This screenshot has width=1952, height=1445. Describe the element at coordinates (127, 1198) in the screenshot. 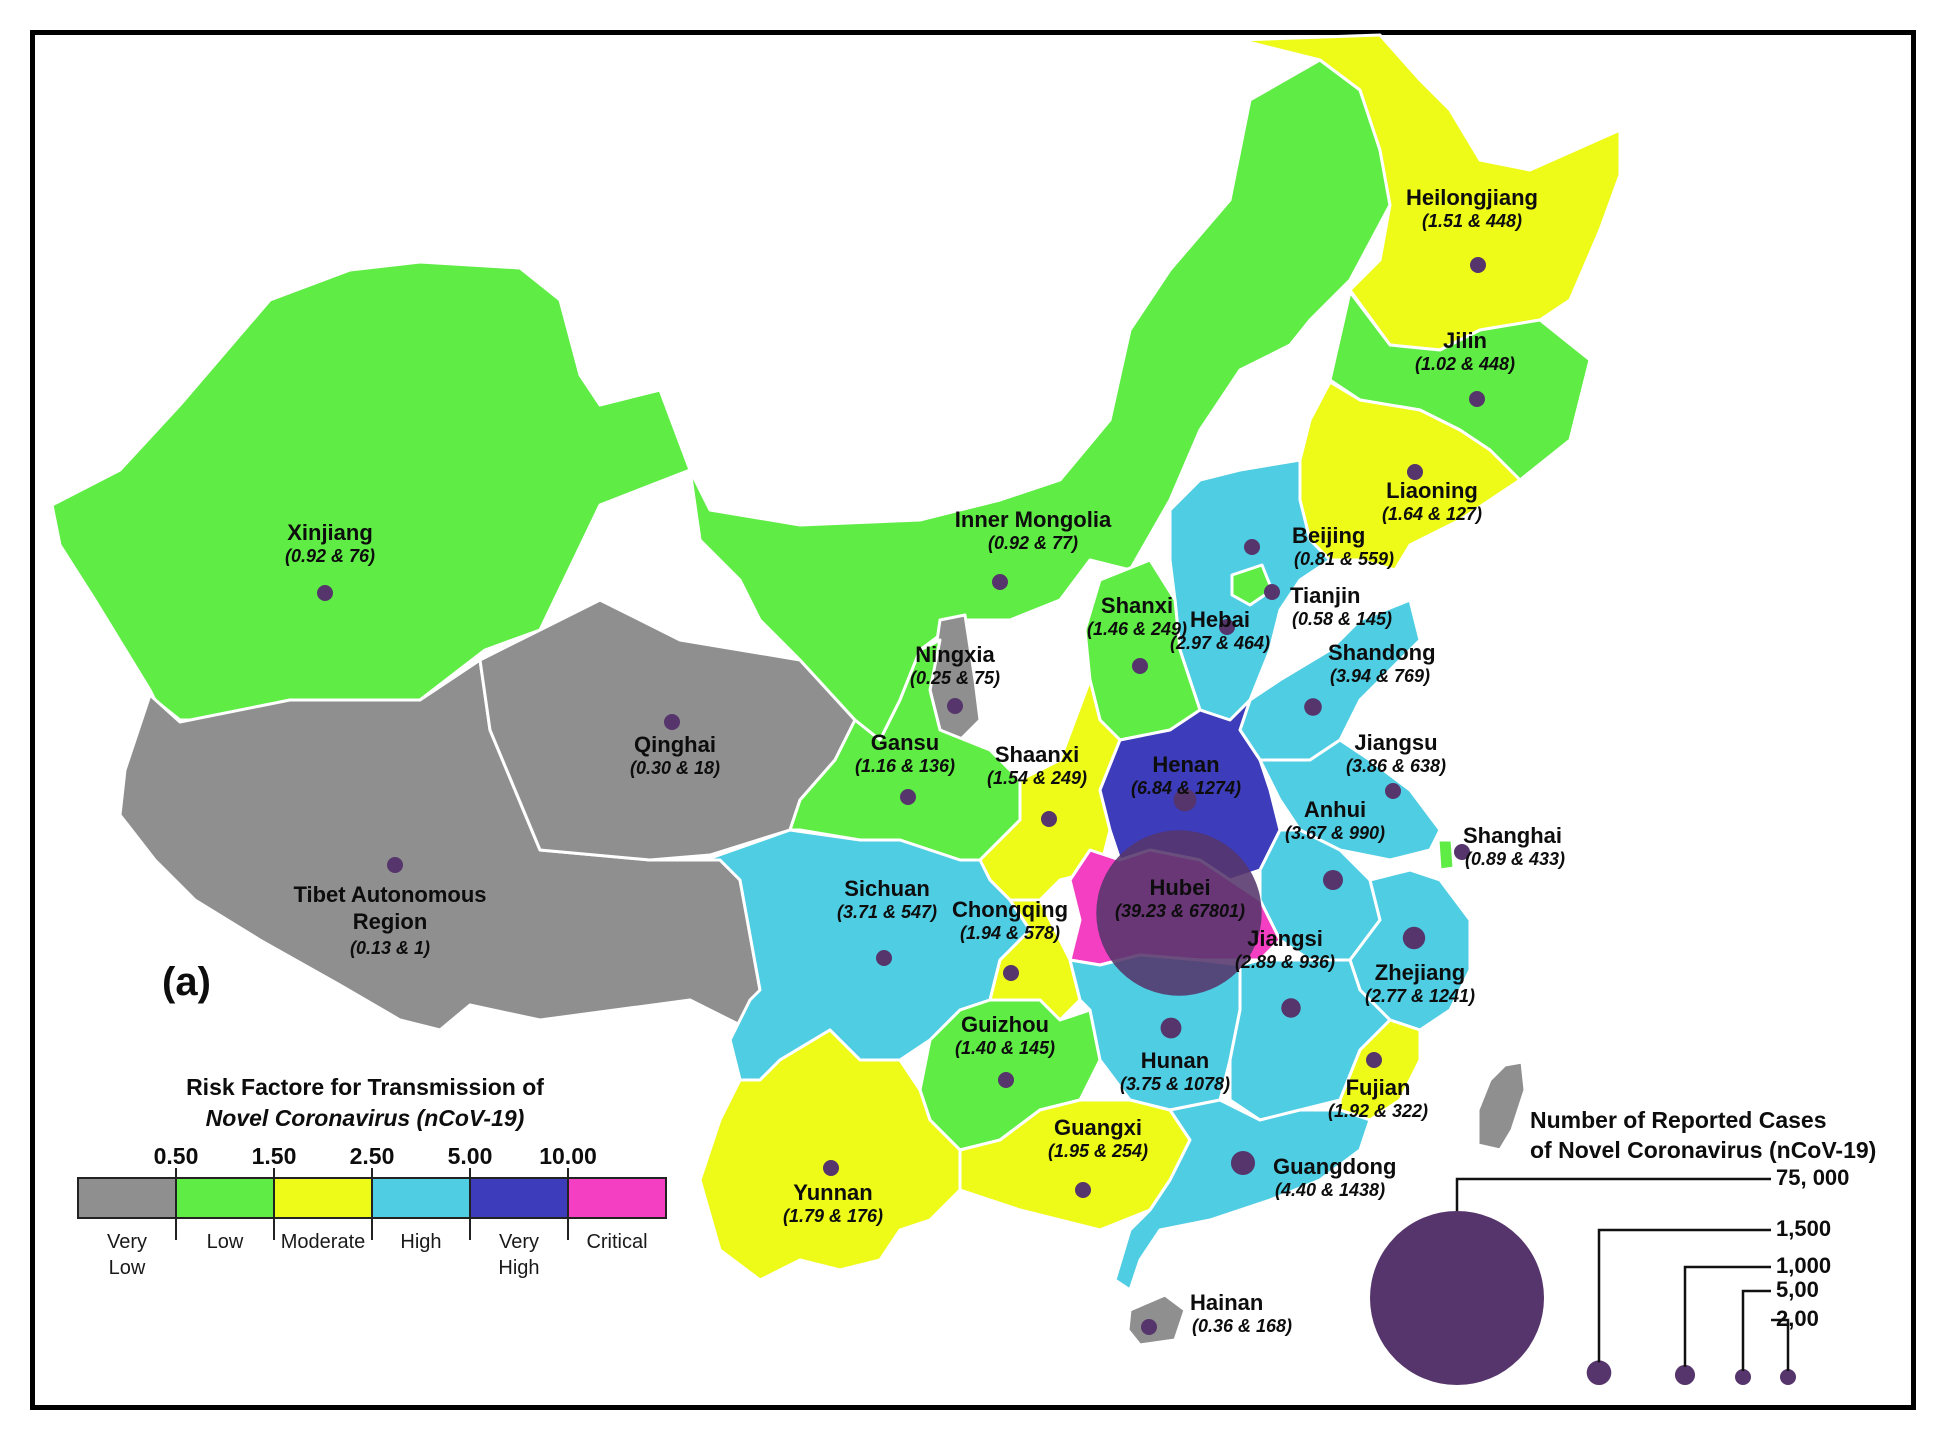

I see `risk-swatch-very_low` at that location.